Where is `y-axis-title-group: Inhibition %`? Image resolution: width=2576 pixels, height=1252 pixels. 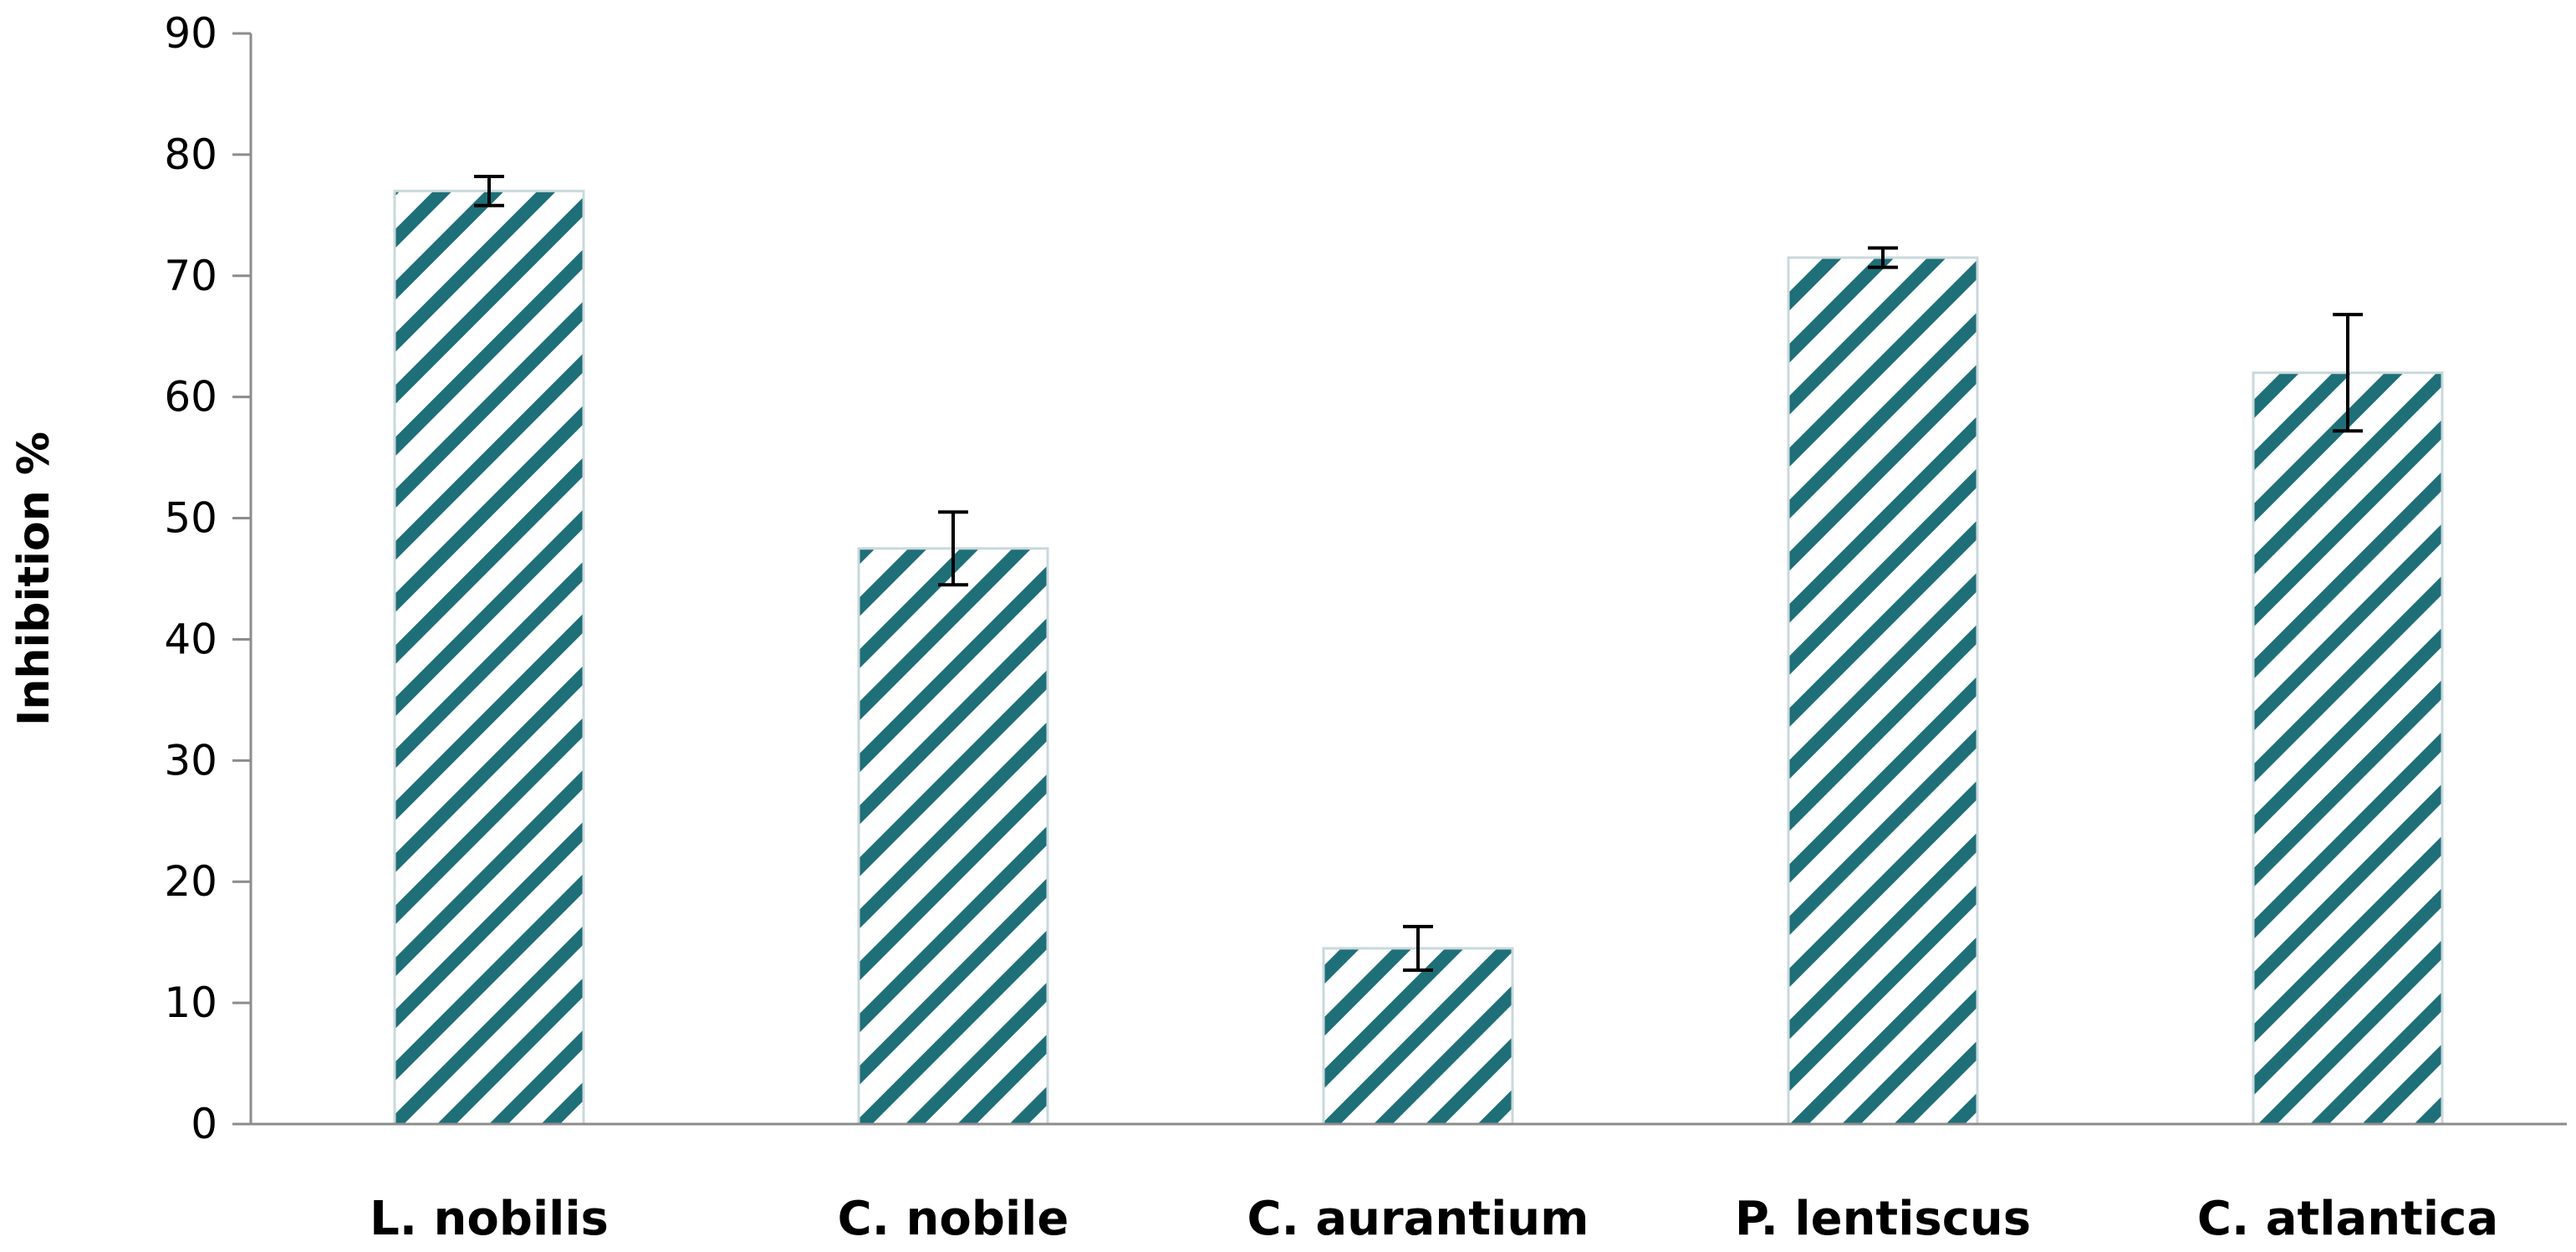 y-axis-title-group: Inhibition % is located at coordinates (34, 579).